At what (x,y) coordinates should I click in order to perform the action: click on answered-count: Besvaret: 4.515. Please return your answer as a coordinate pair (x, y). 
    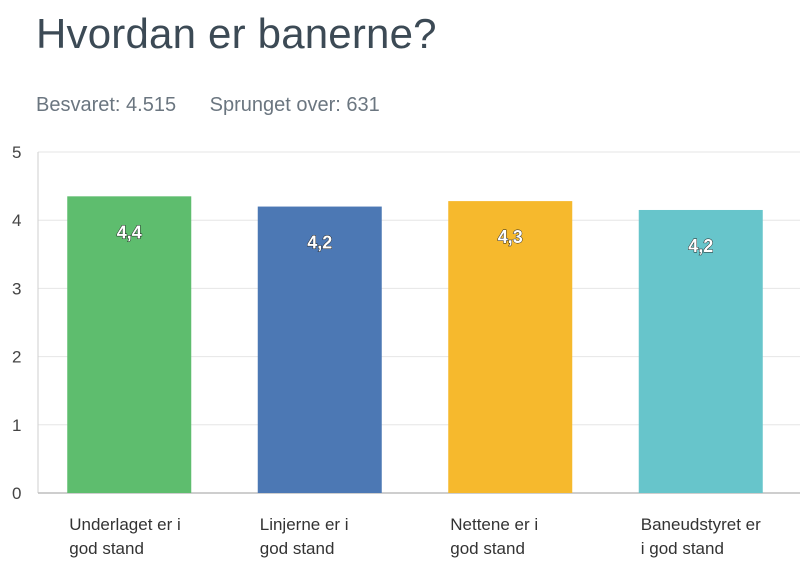
    Looking at the image, I should click on (106, 105).